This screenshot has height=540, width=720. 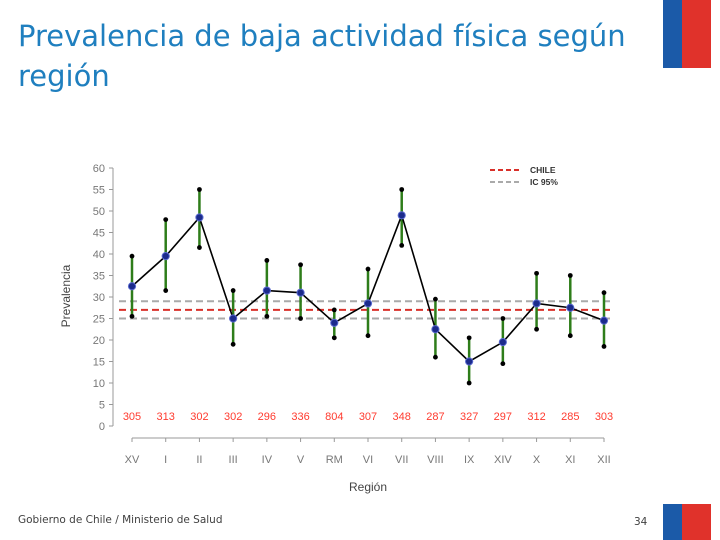 I want to click on page-number: 34, so click(x=641, y=522).